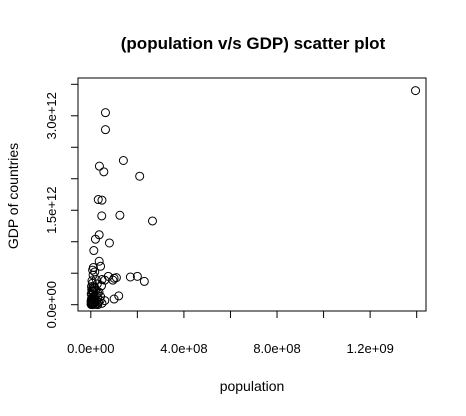  I want to click on y-axis: 0.0e+00 1.5e+12 3.0e+12, so click(61, 205).